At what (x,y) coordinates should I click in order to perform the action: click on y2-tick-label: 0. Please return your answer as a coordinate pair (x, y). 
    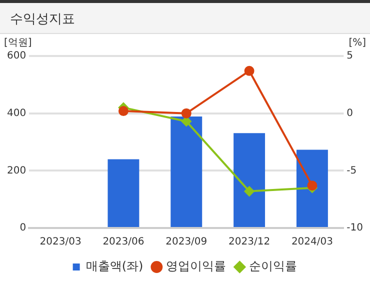
    Looking at the image, I should click on (350, 113).